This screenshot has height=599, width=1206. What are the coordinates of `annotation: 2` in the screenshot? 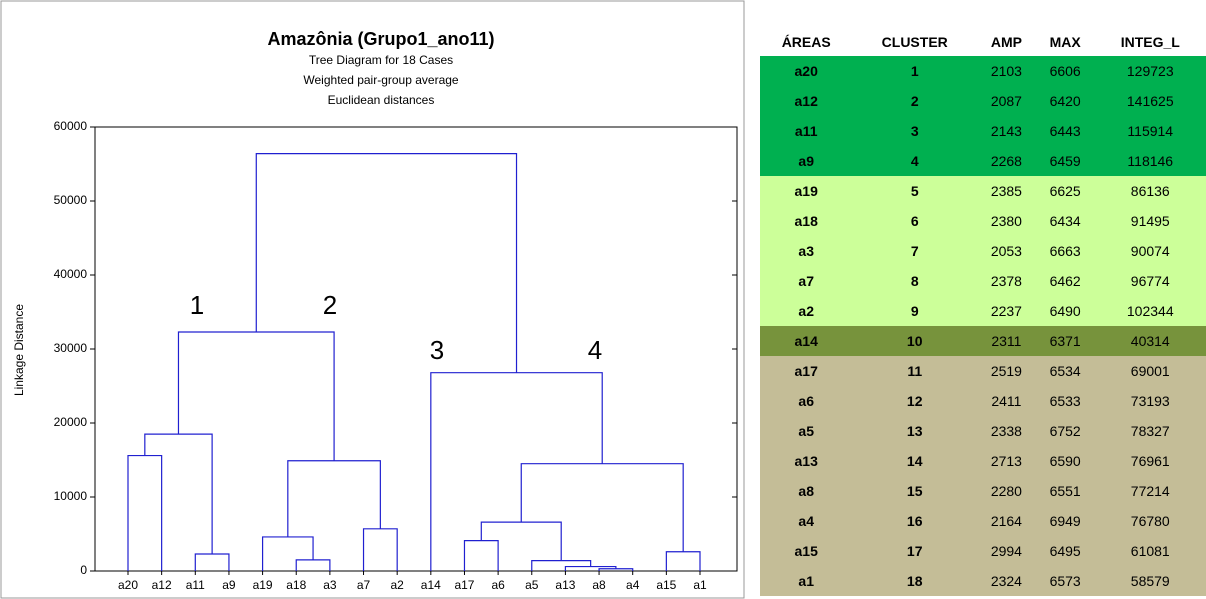 It's located at (330, 305).